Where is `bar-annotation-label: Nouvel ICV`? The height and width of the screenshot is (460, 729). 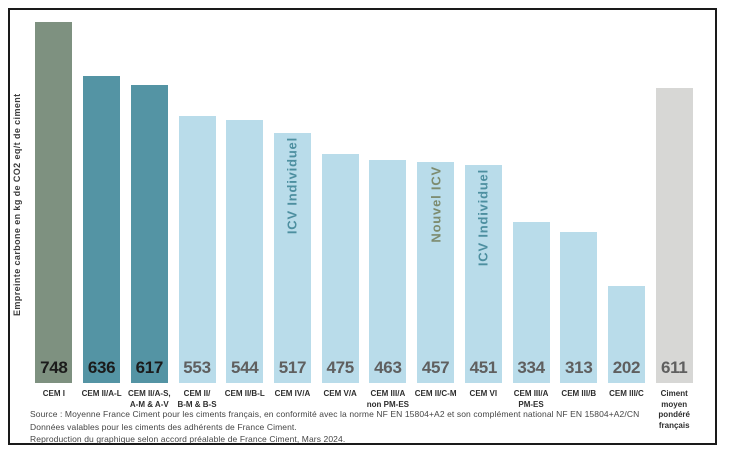 bar-annotation-label: Nouvel ICV is located at coordinates (436, 204).